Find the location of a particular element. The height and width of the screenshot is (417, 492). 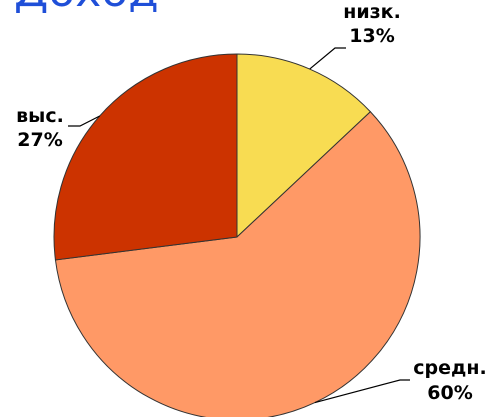

slice-value-label: 60% is located at coordinates (449, 393).